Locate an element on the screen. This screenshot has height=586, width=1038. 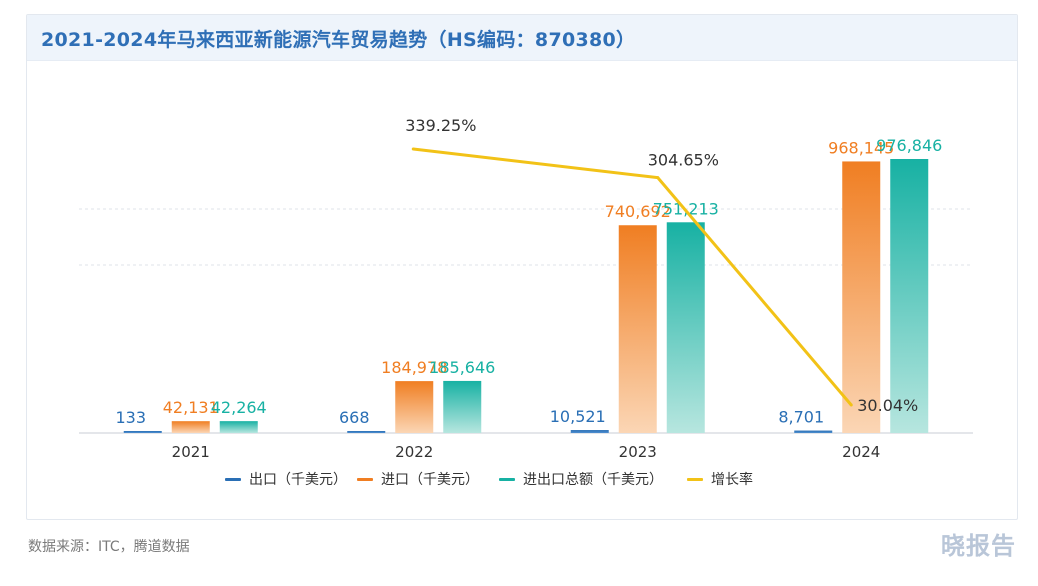
data-label-total-2022: 185,646 is located at coordinates (462, 367).